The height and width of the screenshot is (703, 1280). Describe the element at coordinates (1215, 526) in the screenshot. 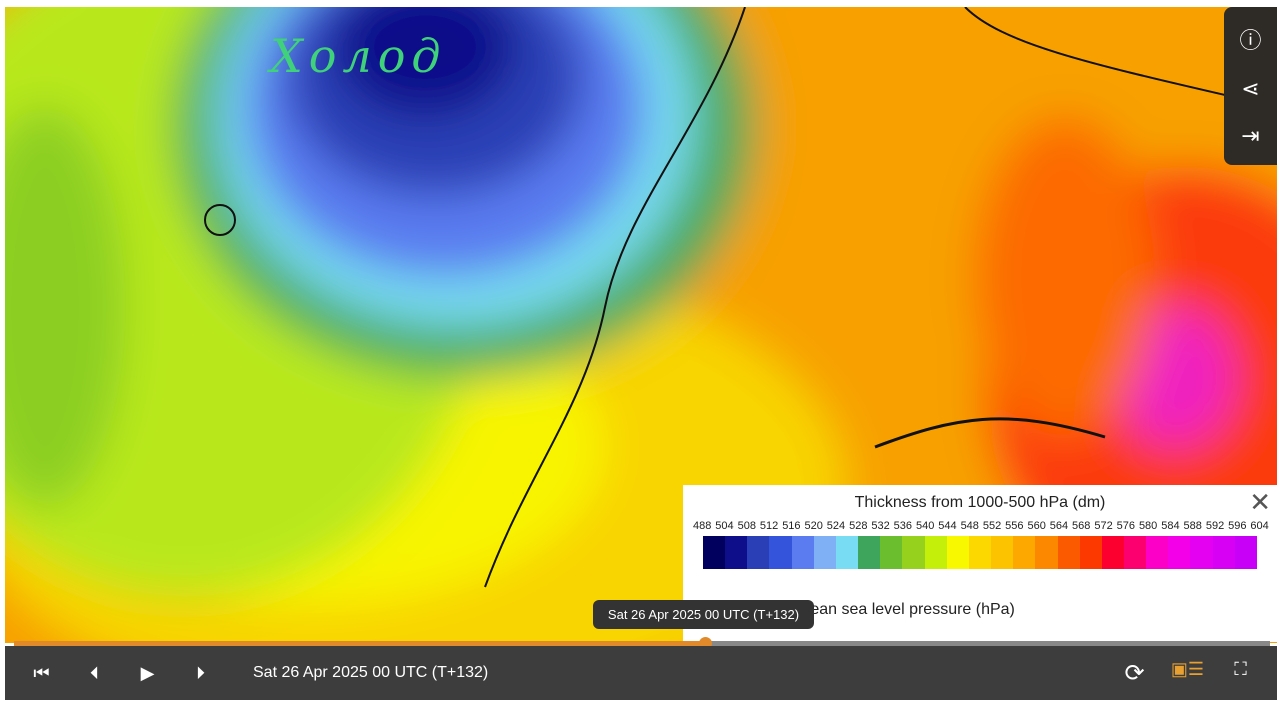

I see `legend-tick: 592` at that location.